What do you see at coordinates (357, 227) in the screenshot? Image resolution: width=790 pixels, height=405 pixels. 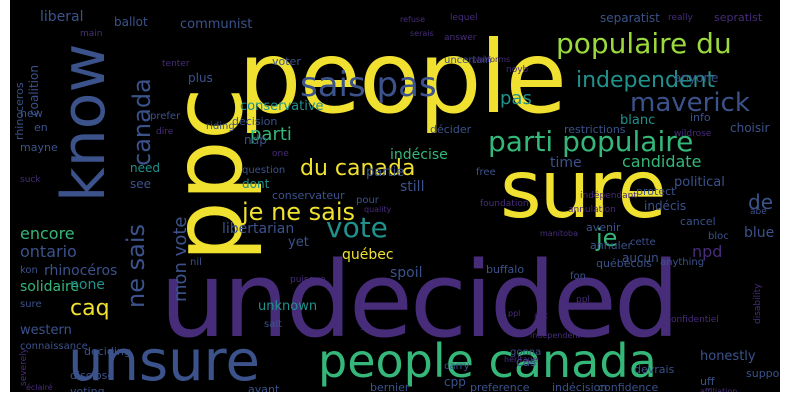 I see `word: vote` at bounding box center [357, 227].